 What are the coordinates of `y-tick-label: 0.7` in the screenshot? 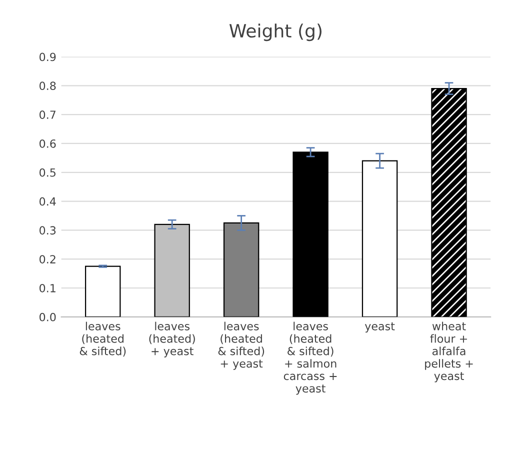 It's located at (48, 114).